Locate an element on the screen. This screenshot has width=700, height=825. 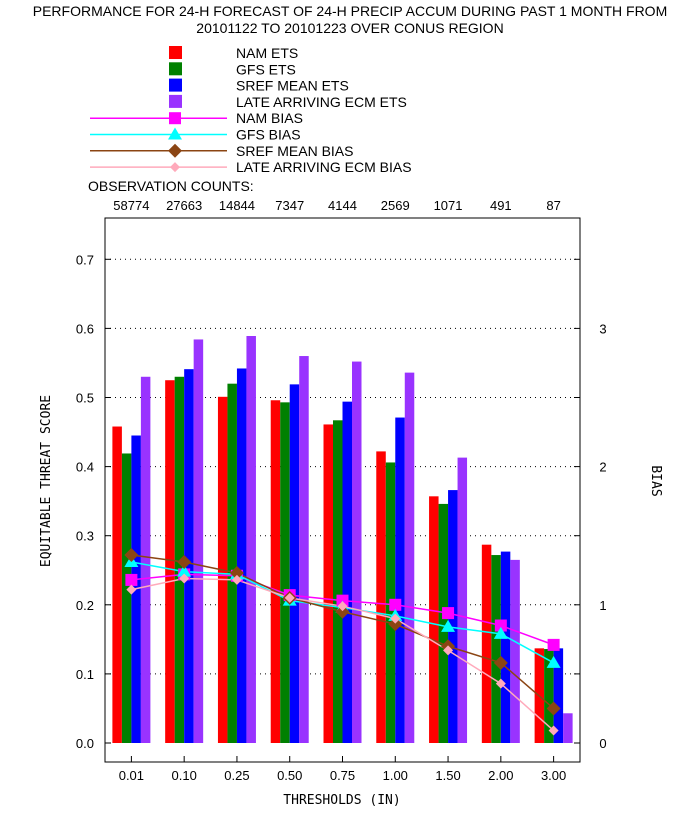
observation-count: 14844 is located at coordinates (237, 205).